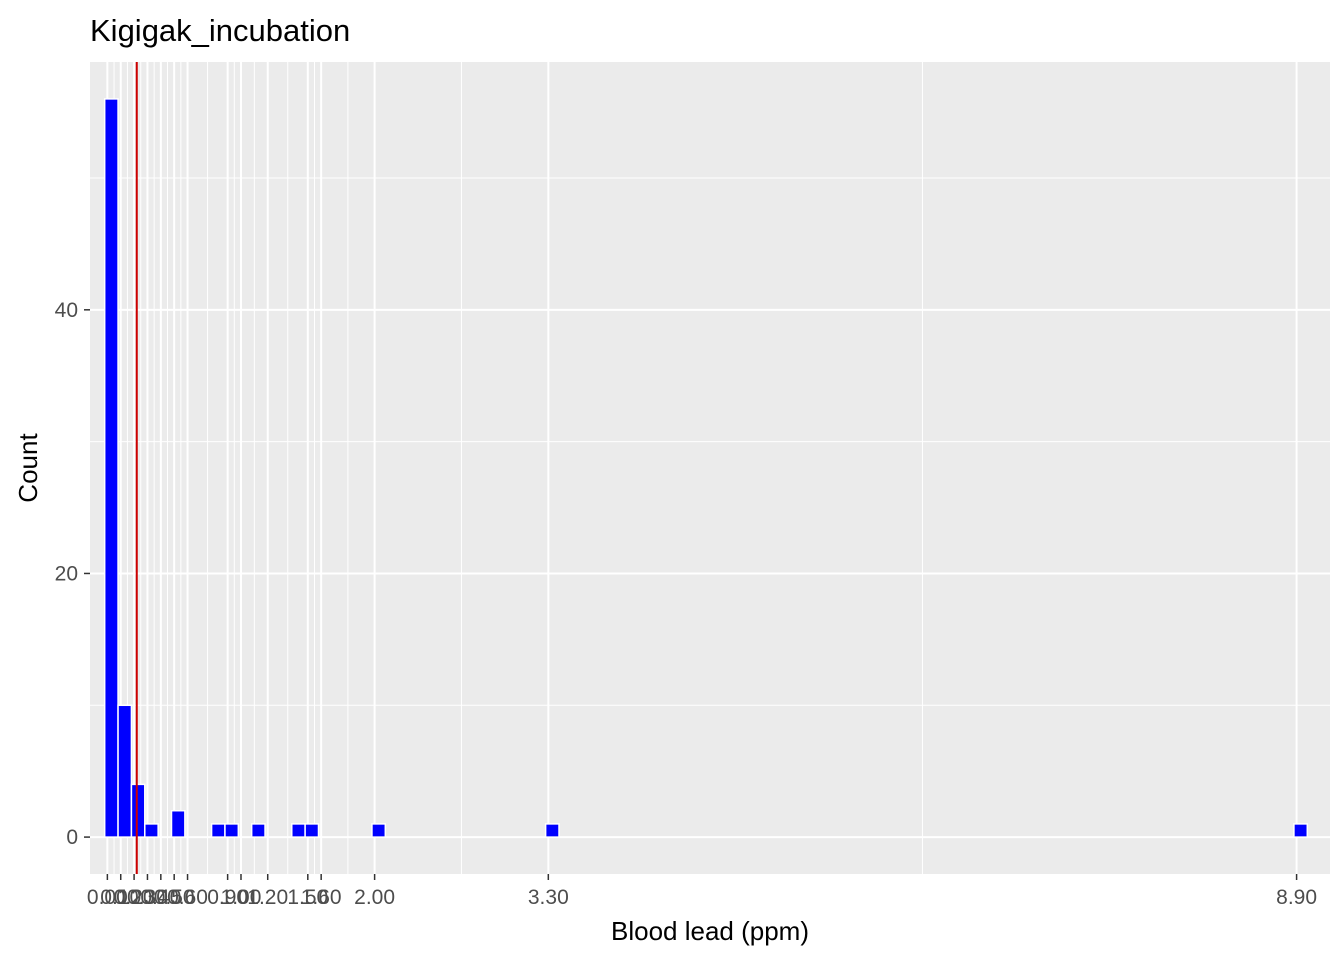 The height and width of the screenshot is (960, 1344). I want to click on x-tick-label: 0.20, so click(134, 897).